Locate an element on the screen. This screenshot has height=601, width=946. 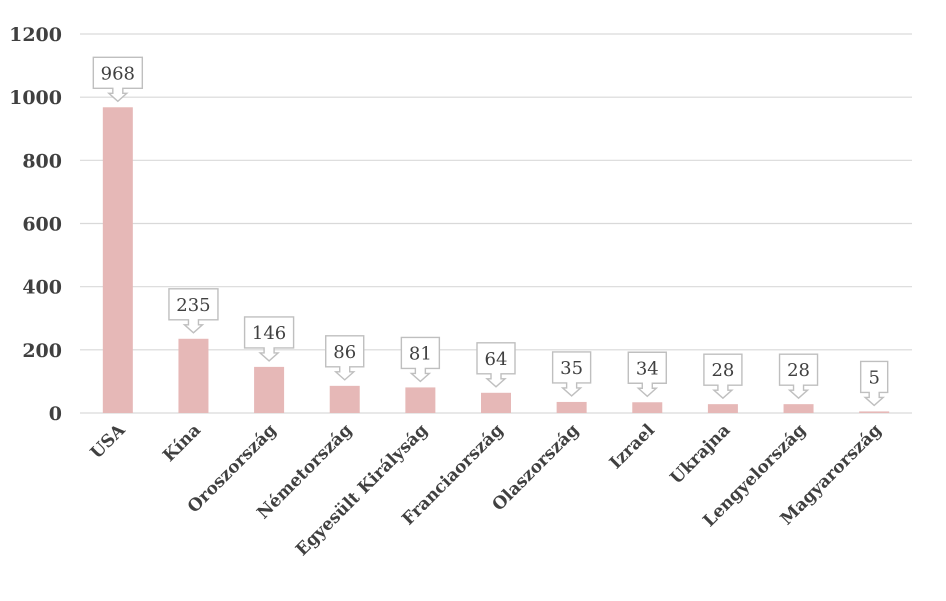
y-axis-ticks: 0 200 400 600 800 1000 1200 is located at coordinates (35, 224).